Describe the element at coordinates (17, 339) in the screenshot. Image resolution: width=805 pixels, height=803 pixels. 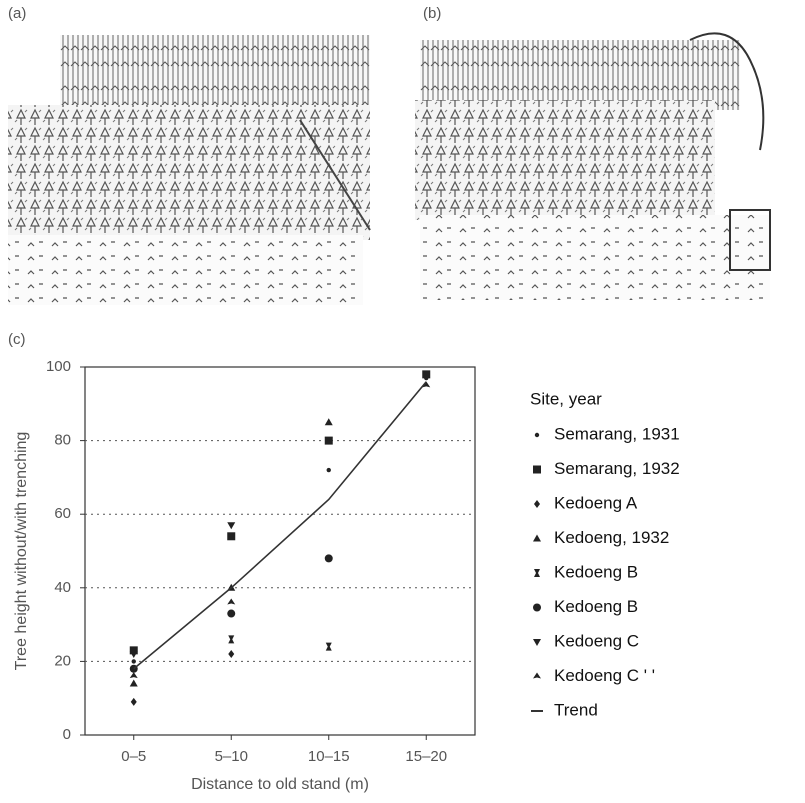
I see `panel-label: (c)` at that location.